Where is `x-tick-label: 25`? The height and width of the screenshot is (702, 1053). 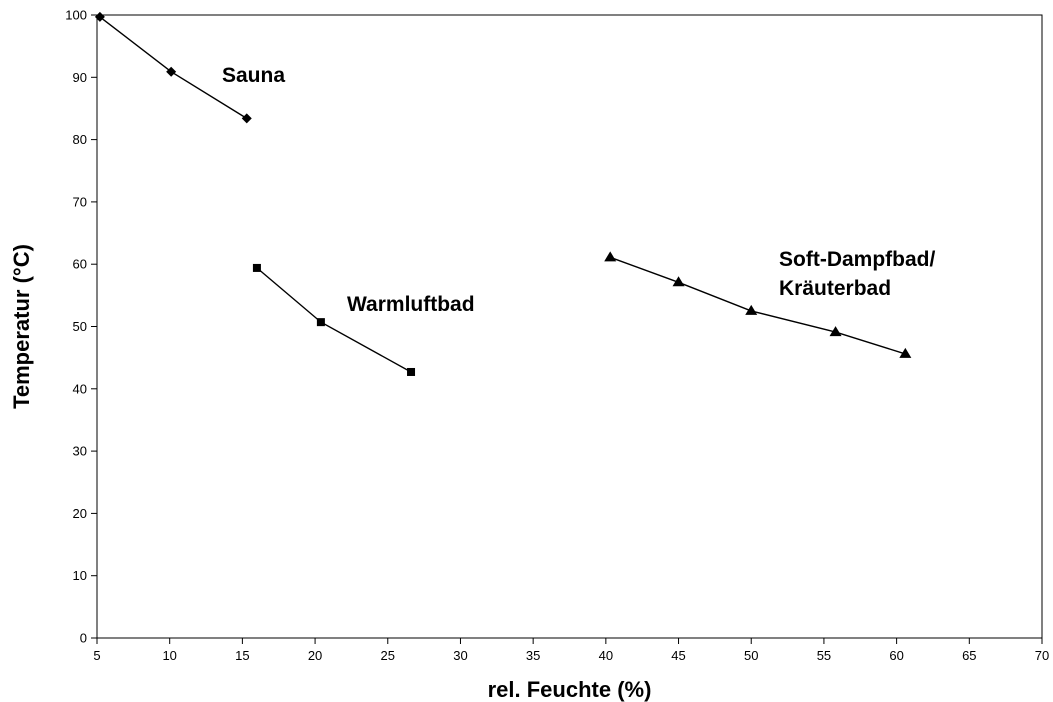
x-tick-label: 25 is located at coordinates (388, 655).